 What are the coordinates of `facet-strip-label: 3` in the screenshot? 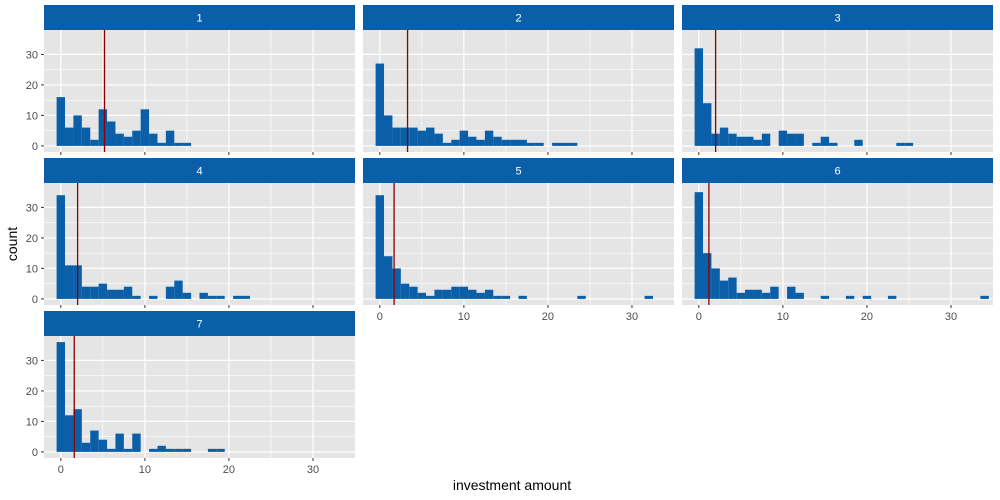 It's located at (837, 19).